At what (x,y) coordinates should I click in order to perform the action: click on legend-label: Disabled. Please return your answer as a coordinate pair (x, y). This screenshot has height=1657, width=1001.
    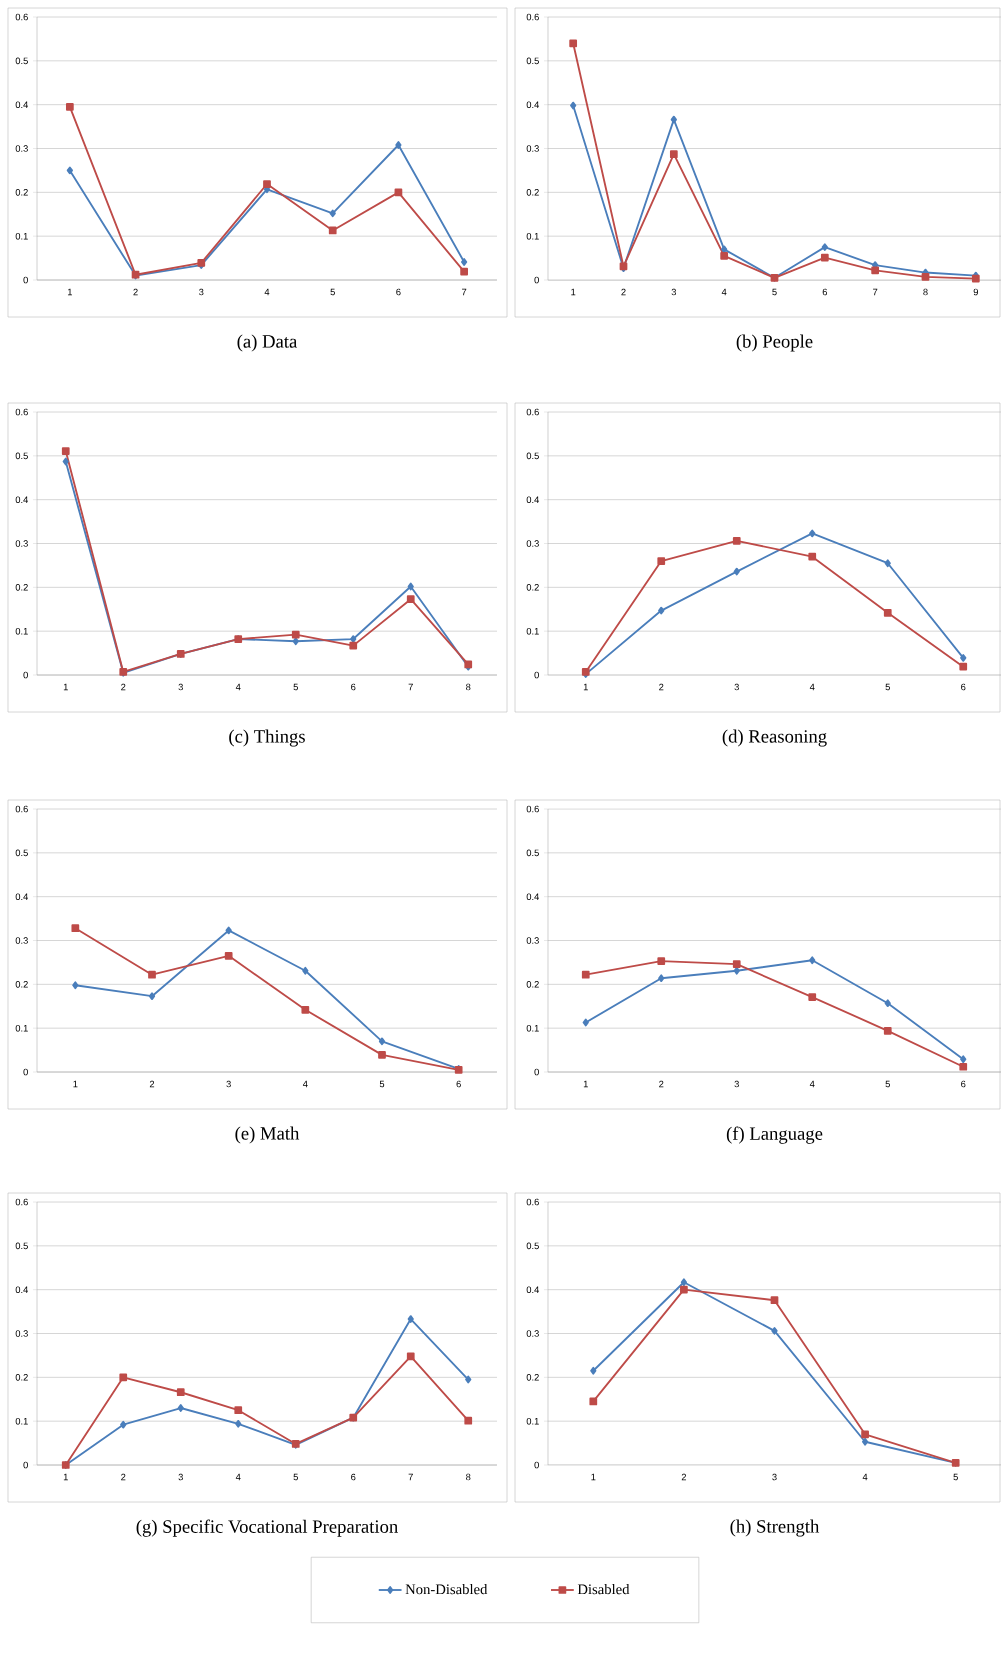
    Looking at the image, I should click on (603, 1589).